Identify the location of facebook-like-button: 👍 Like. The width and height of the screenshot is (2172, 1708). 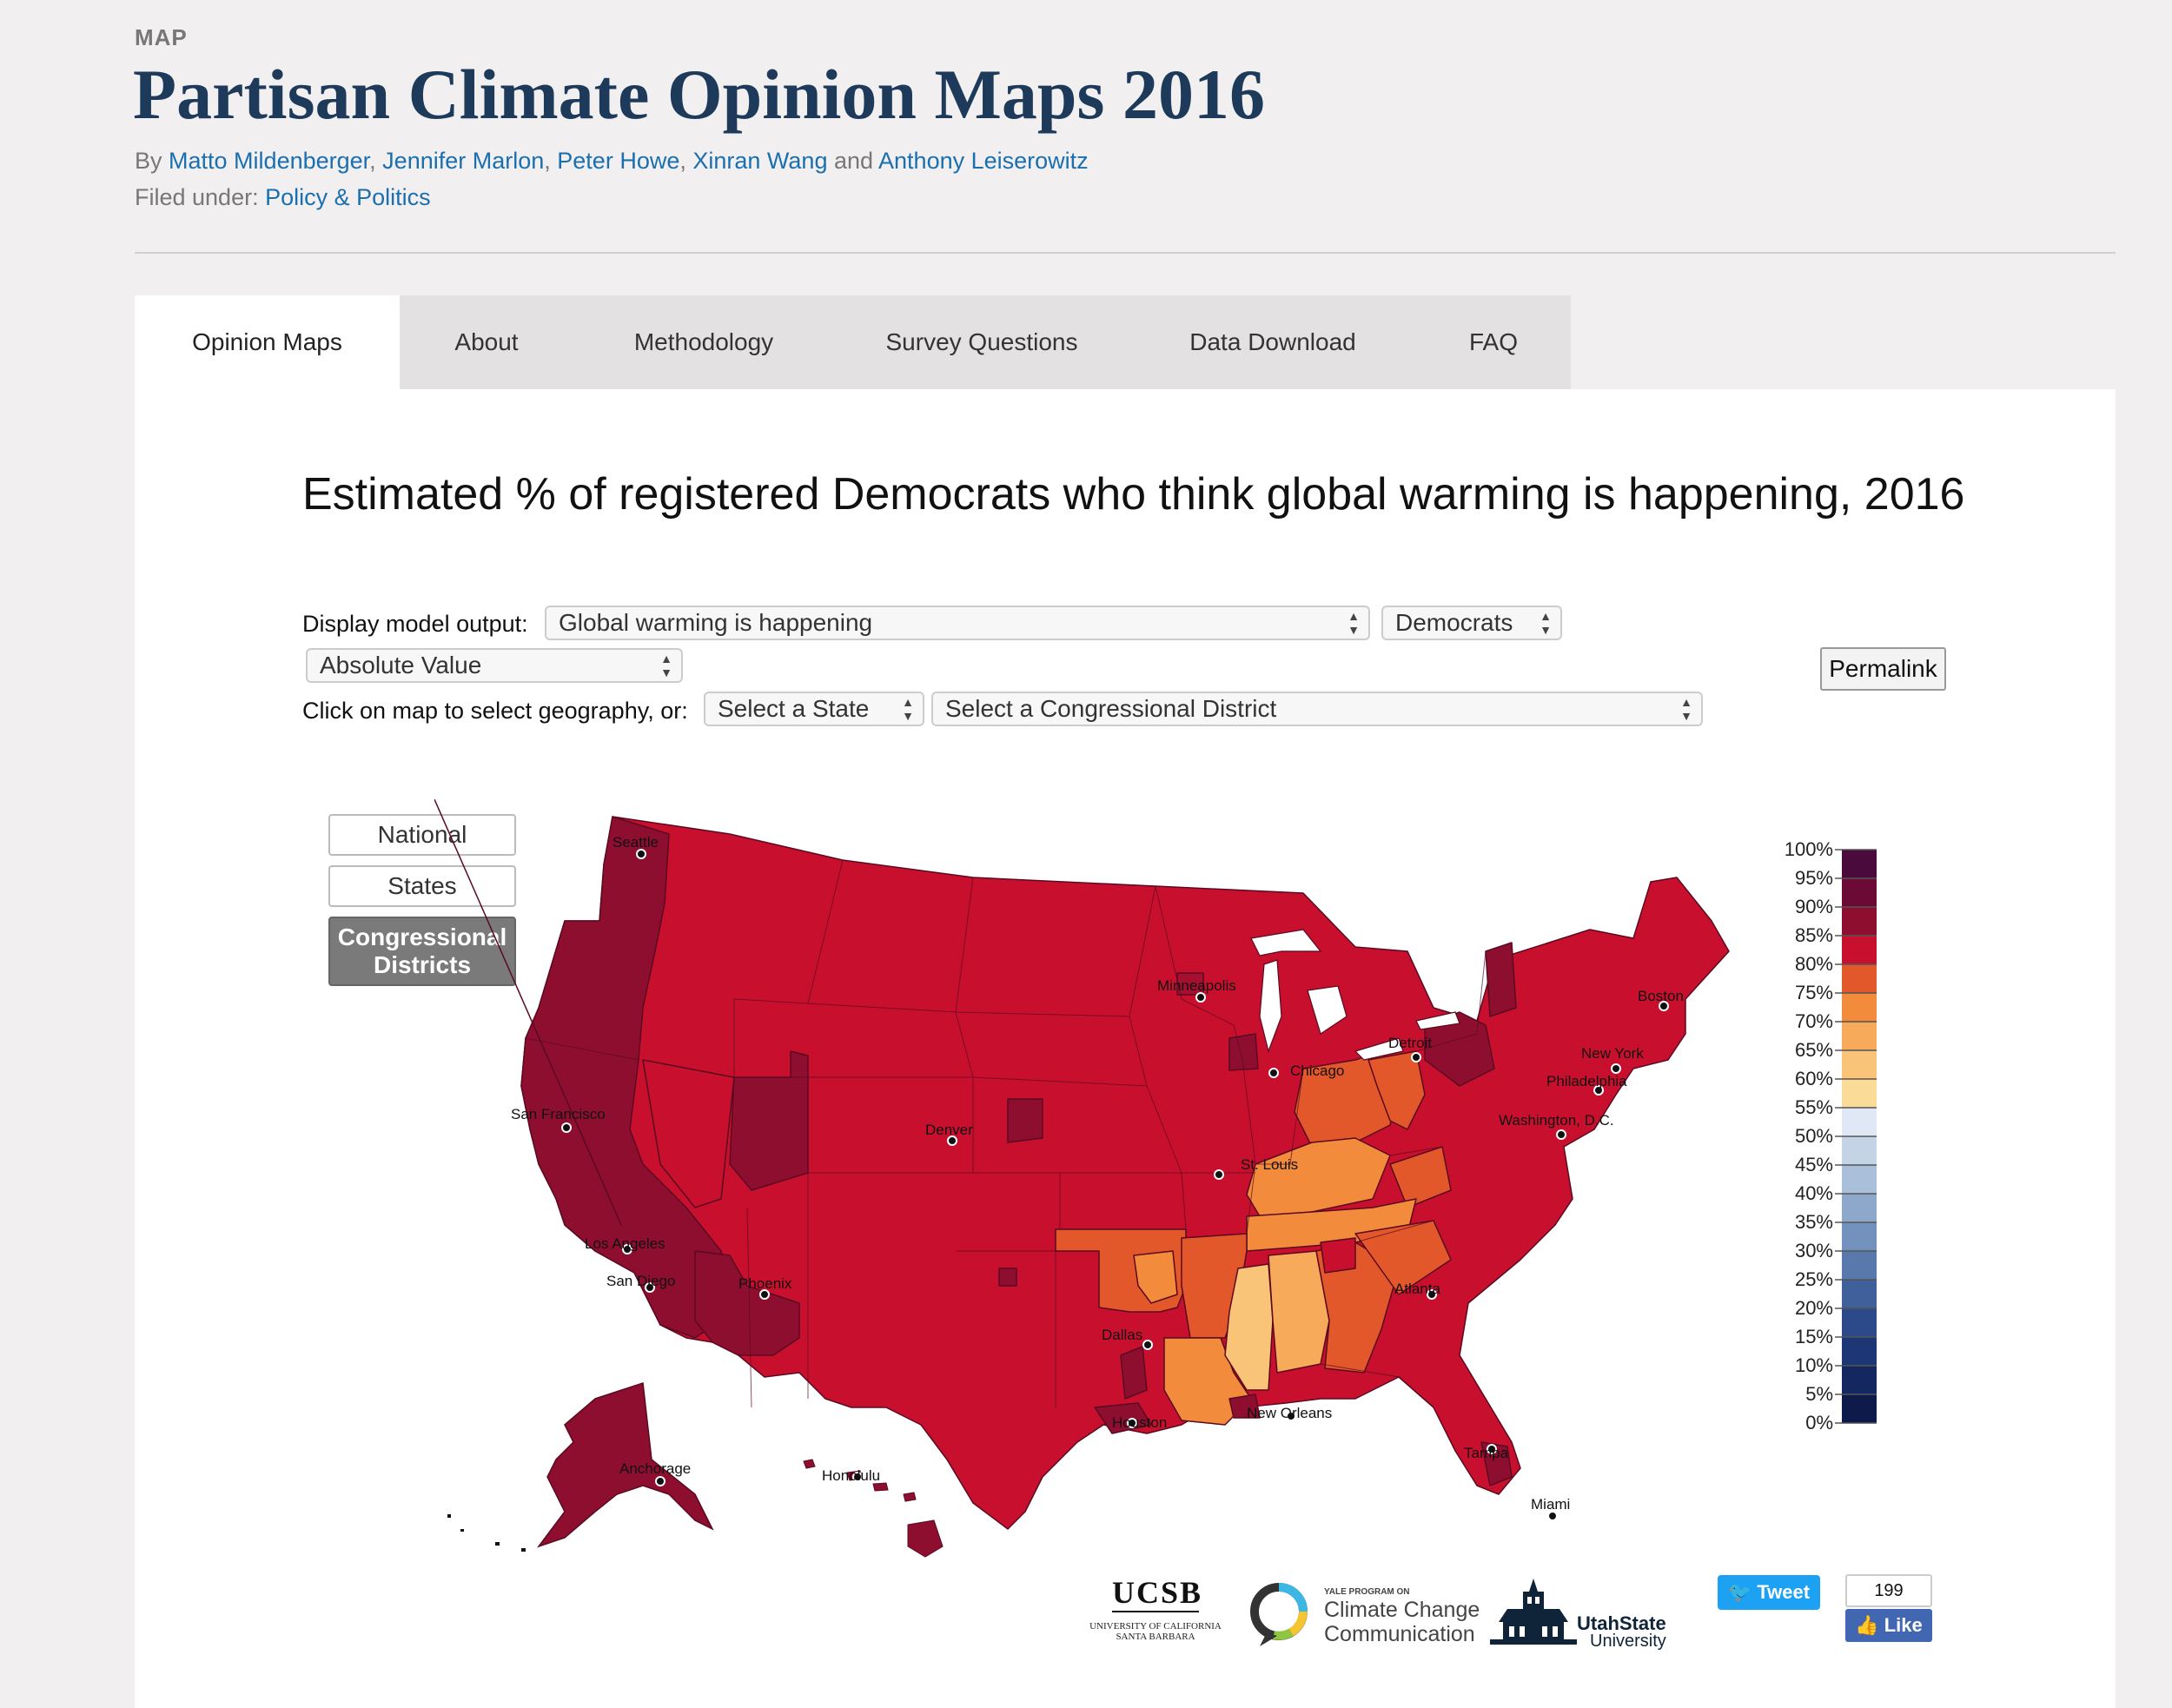
(1889, 1625).